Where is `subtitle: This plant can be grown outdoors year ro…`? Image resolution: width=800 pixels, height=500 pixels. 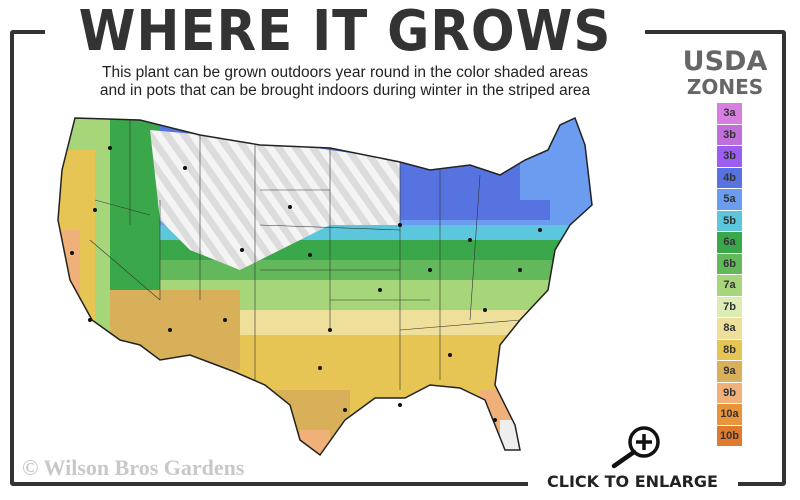
subtitle: This plant can be grown outdoors year ro… is located at coordinates (345, 82).